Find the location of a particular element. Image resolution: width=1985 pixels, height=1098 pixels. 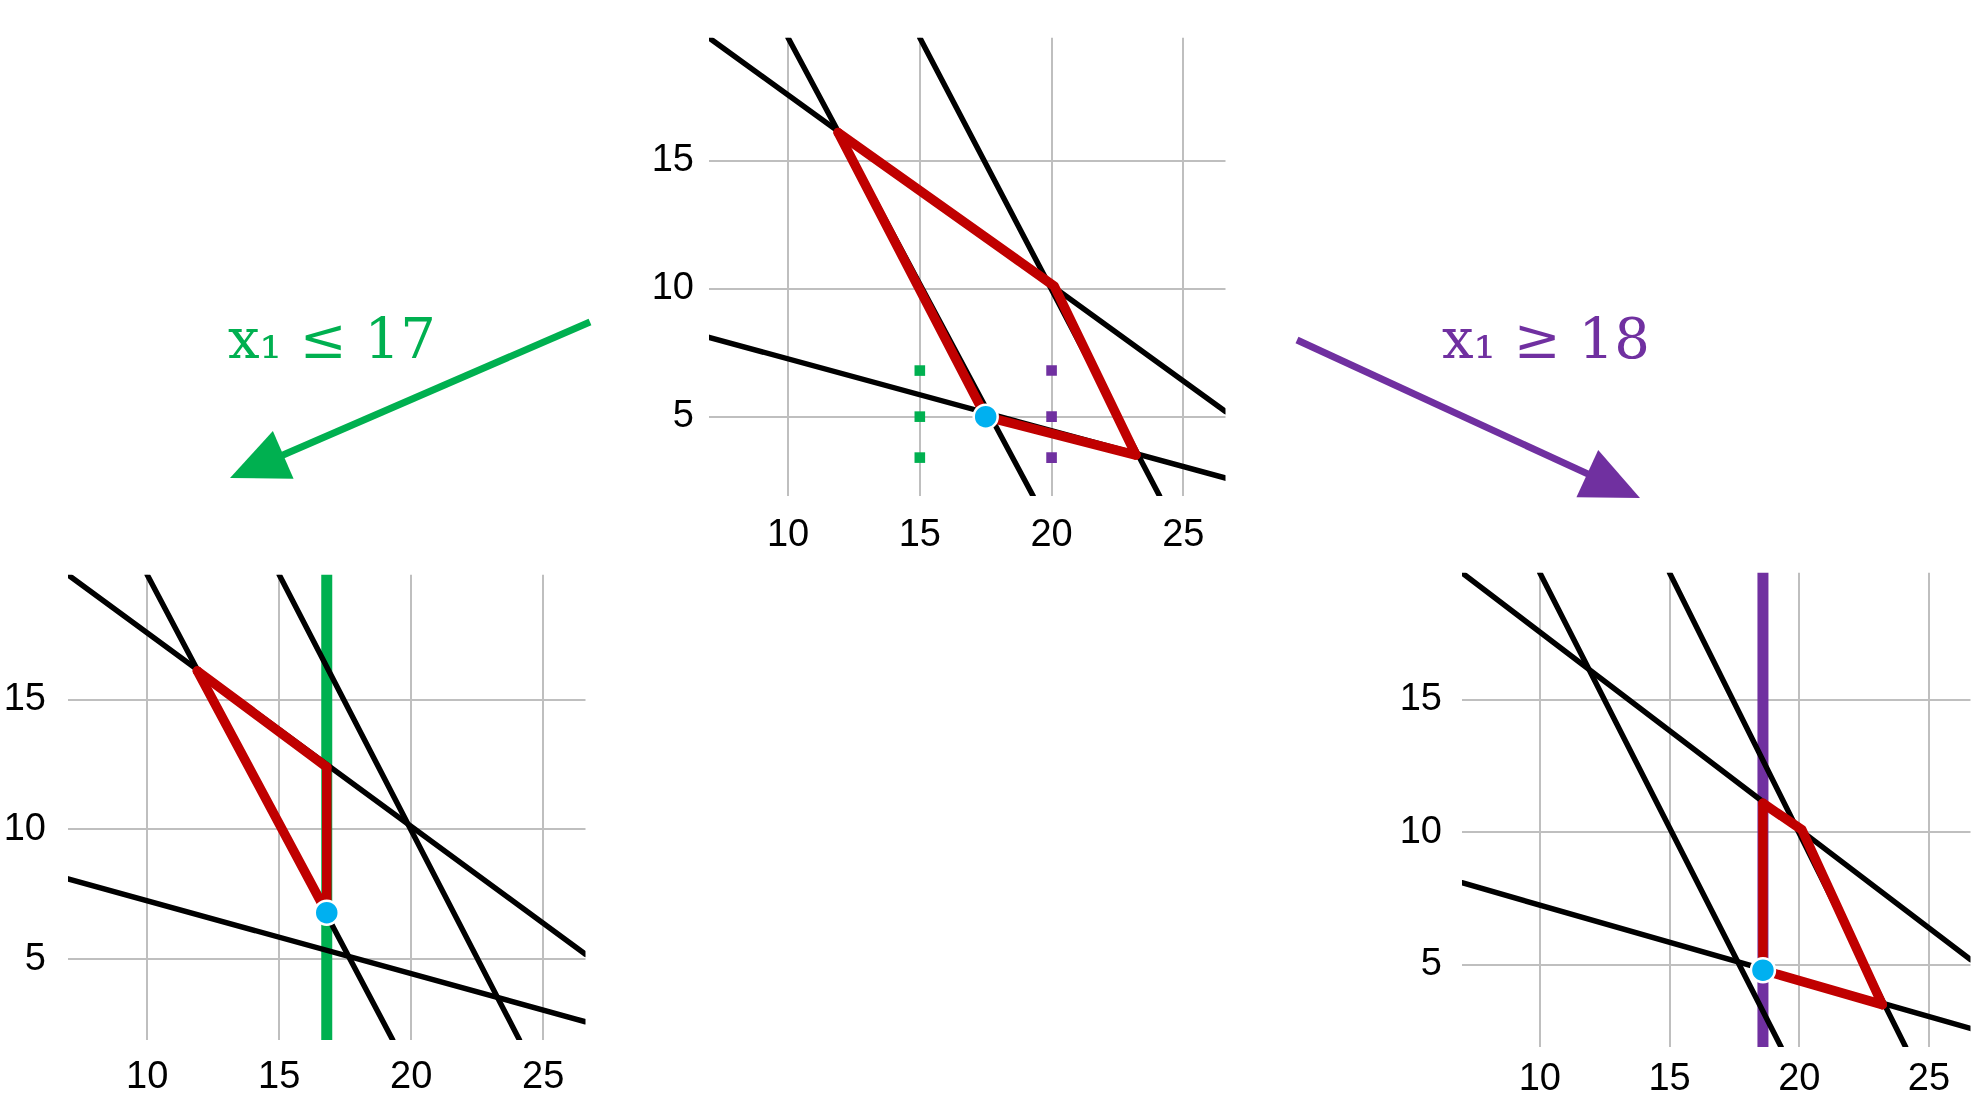

text: x₁ ≥ 18 is located at coordinates (1546, 338).